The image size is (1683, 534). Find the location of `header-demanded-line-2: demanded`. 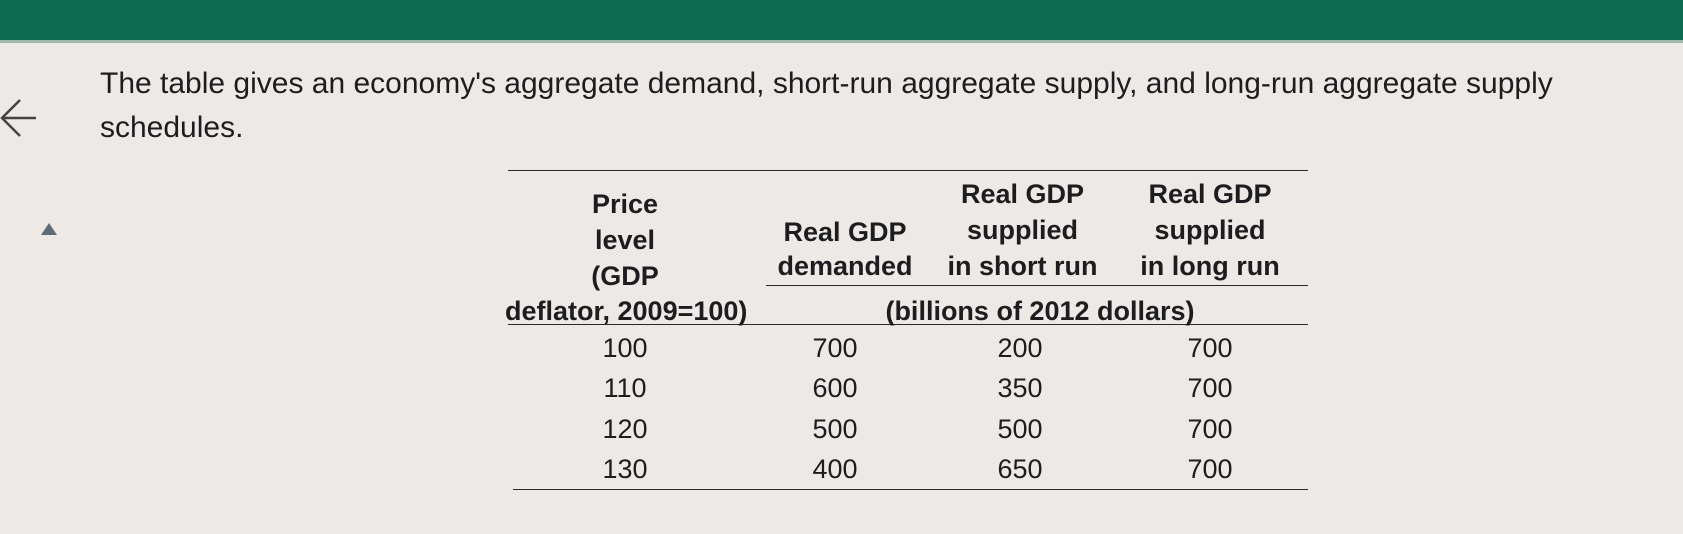

header-demanded-line-2: demanded is located at coordinates (845, 266).